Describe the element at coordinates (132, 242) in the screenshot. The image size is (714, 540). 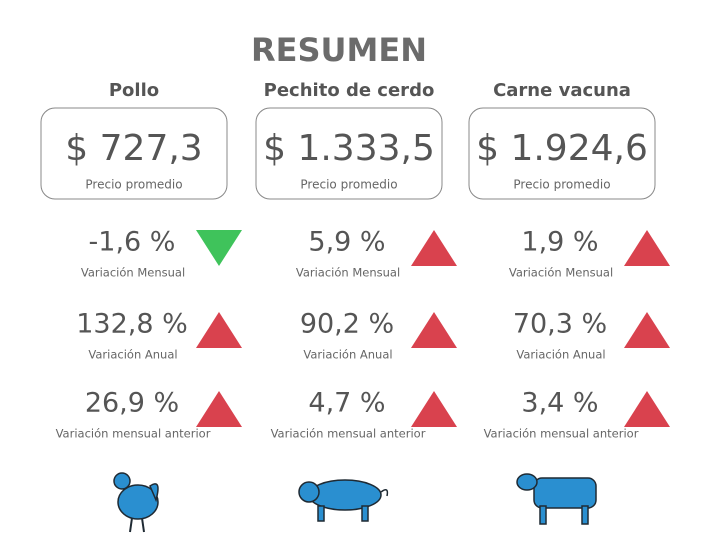
I see `metric-value: -1,6 %` at that location.